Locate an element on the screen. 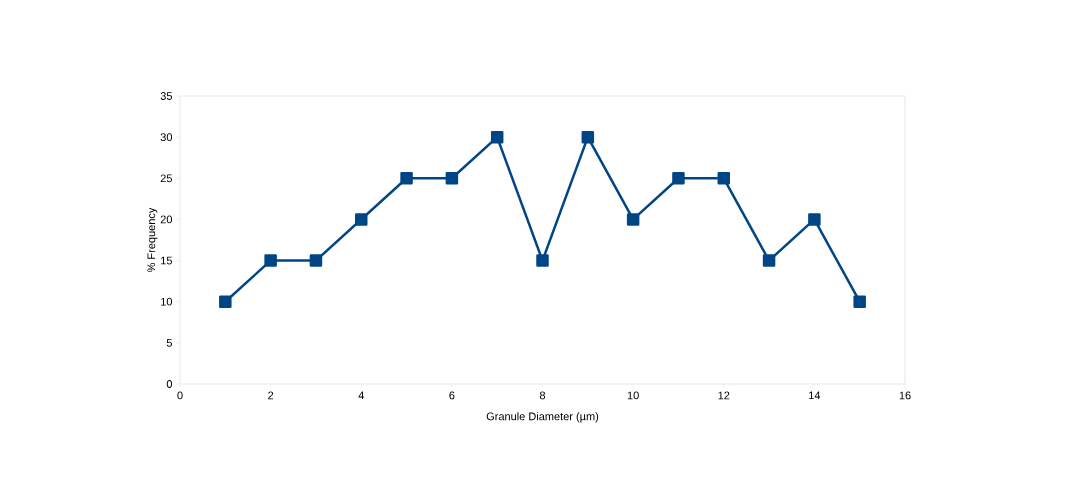  x-tick-label: 14 is located at coordinates (815, 395).